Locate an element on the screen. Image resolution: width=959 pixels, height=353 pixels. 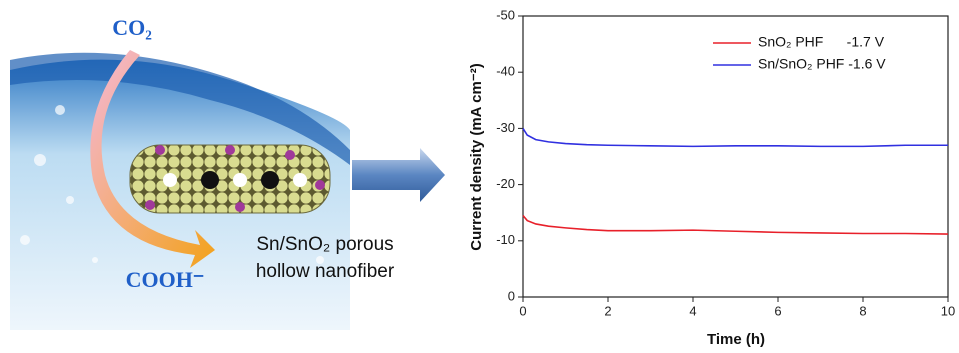
x-axis-title: Time (h) is located at coordinates (736, 339).